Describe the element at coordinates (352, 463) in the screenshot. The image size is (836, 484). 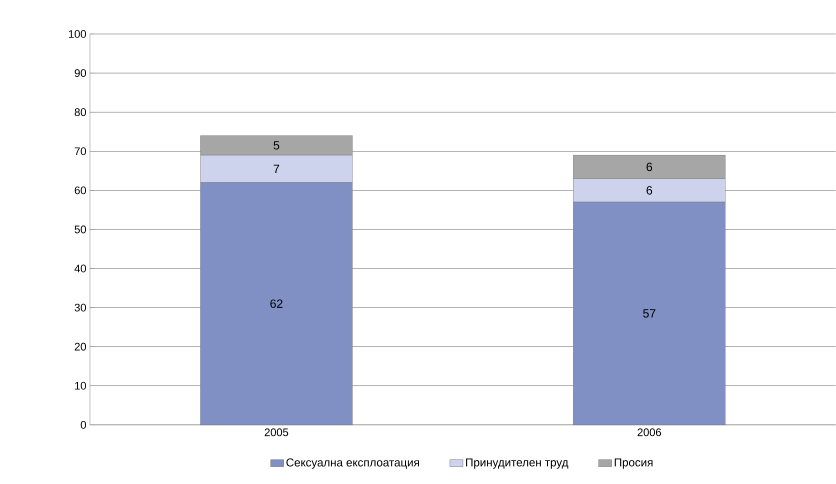
I see `legend-label: Сексуална експлоатация` at that location.